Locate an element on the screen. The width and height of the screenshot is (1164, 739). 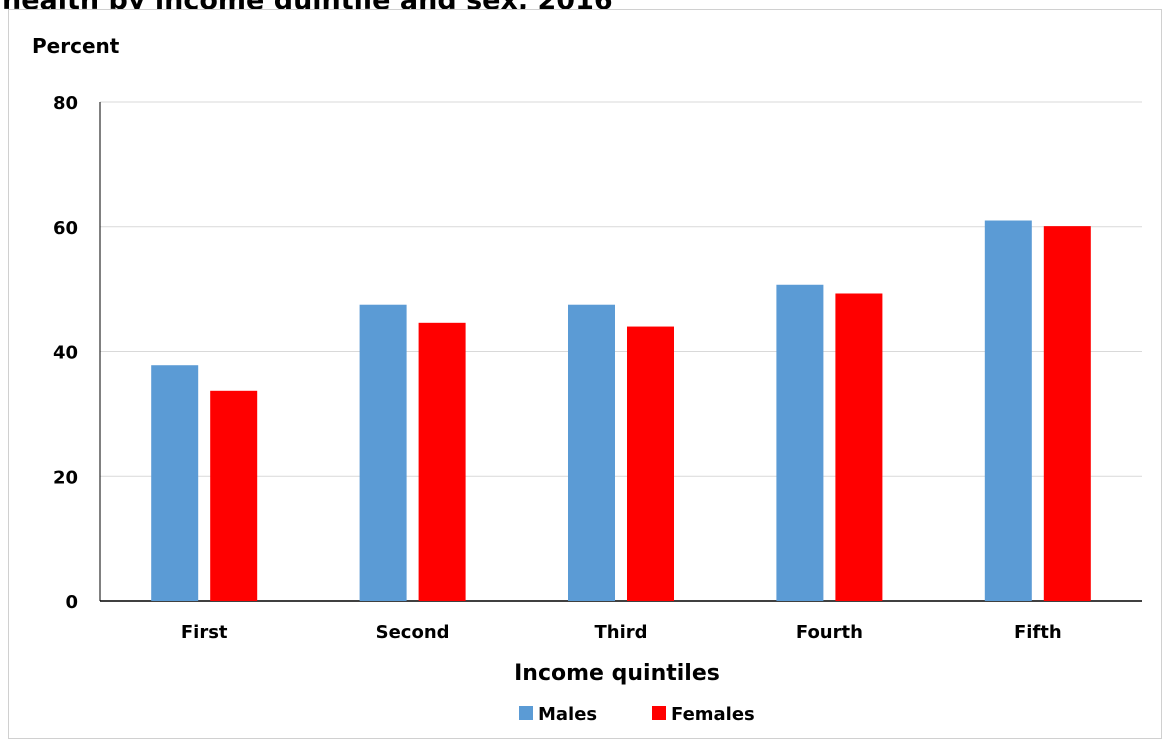
x-axis-title: Income quintiles is located at coordinates (617, 673).